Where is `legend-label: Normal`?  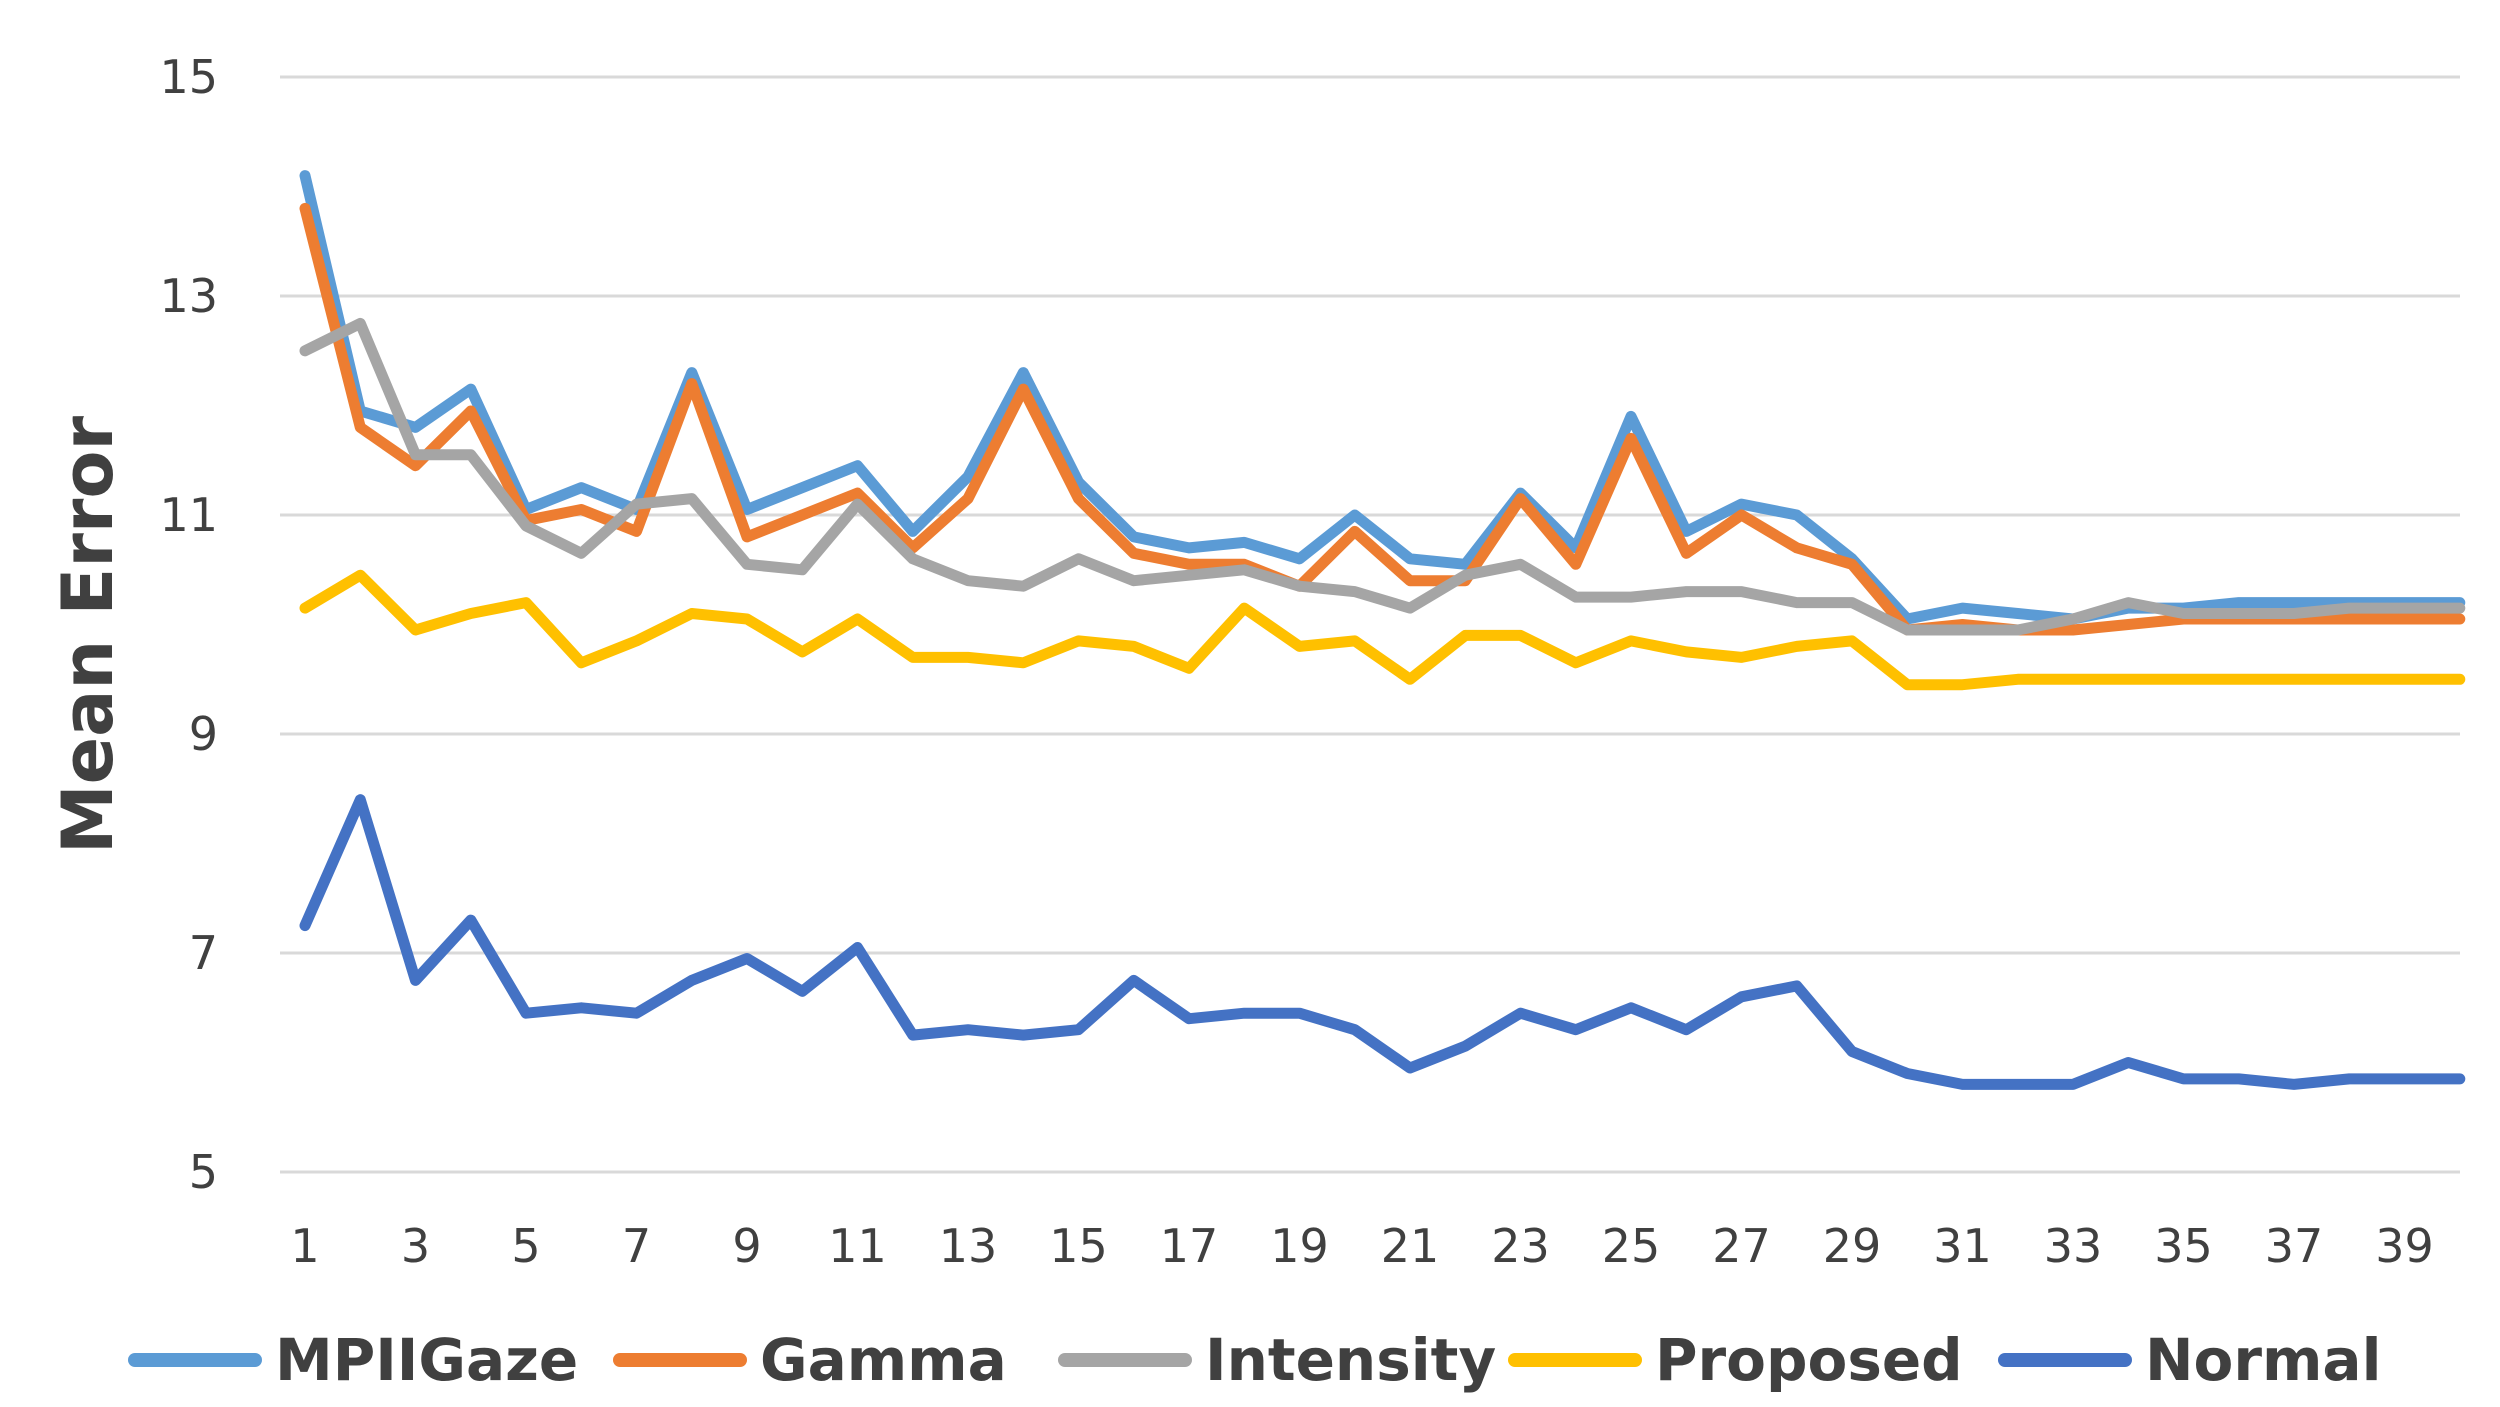
legend-label: Normal is located at coordinates (2263, 1360).